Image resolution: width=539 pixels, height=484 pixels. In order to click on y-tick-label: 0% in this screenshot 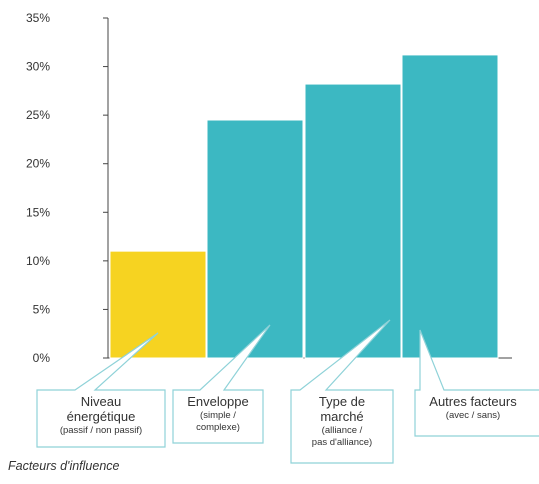, I will do `click(42, 358)`.